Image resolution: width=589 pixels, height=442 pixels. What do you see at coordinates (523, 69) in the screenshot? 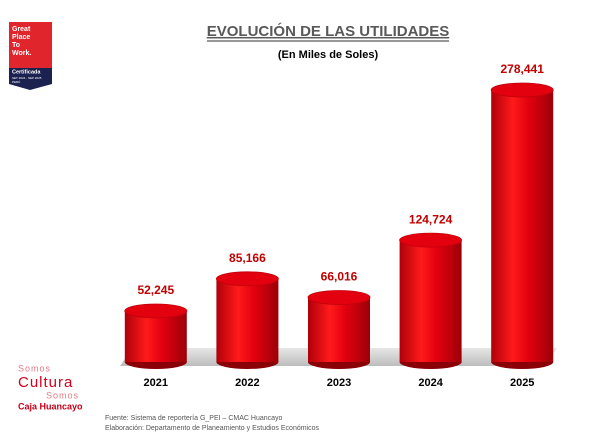
I see `value-label: 278,441` at bounding box center [523, 69].